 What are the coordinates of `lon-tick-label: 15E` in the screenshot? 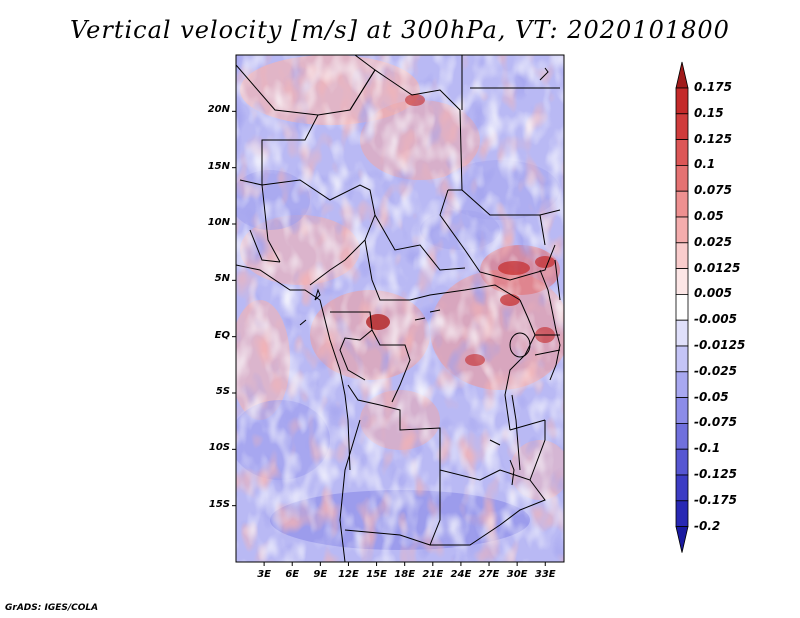 It's located at (376, 574).